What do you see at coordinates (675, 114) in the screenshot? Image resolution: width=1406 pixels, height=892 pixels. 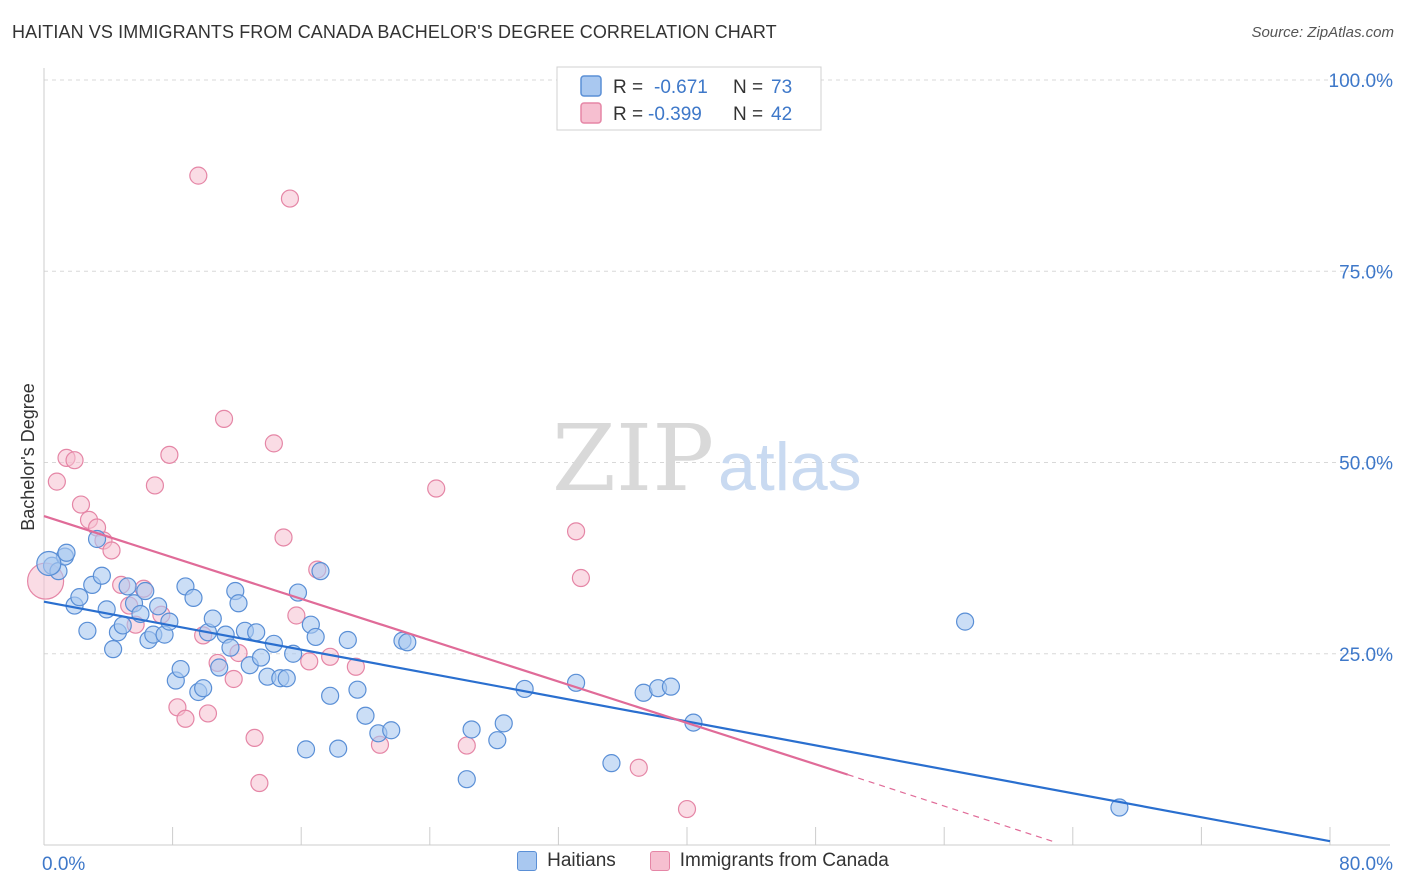 I see `legend-r-value-canada: -0.399` at bounding box center [675, 114].